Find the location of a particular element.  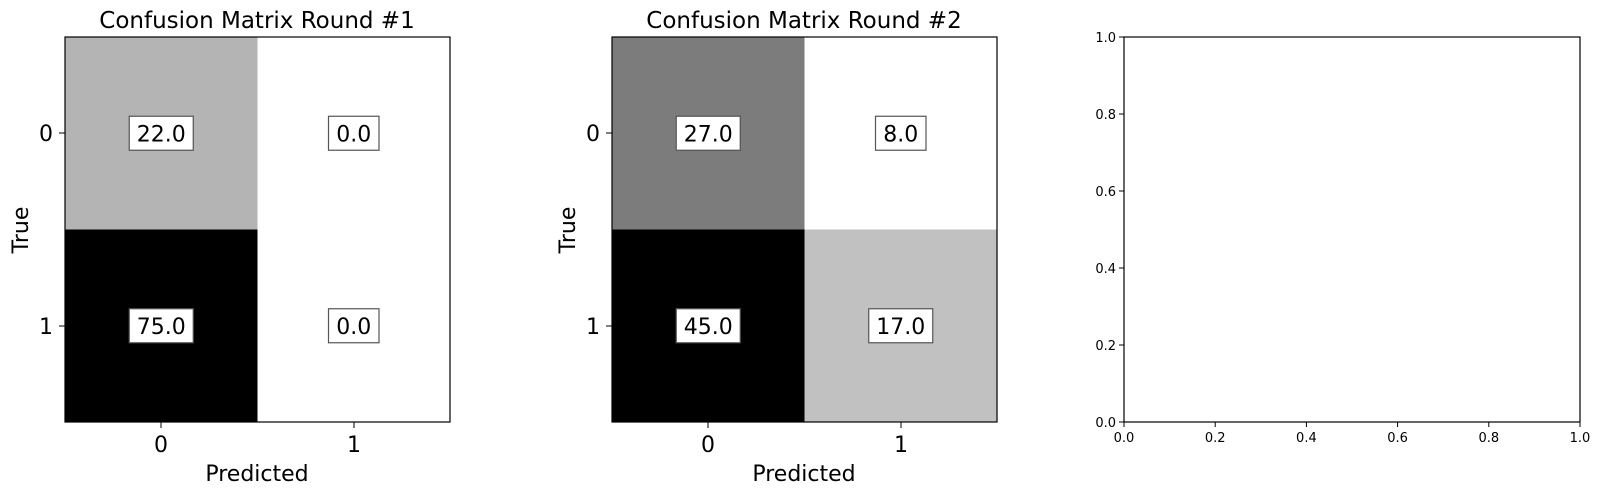

y-tick-label: 0.4 is located at coordinates (1105, 269).